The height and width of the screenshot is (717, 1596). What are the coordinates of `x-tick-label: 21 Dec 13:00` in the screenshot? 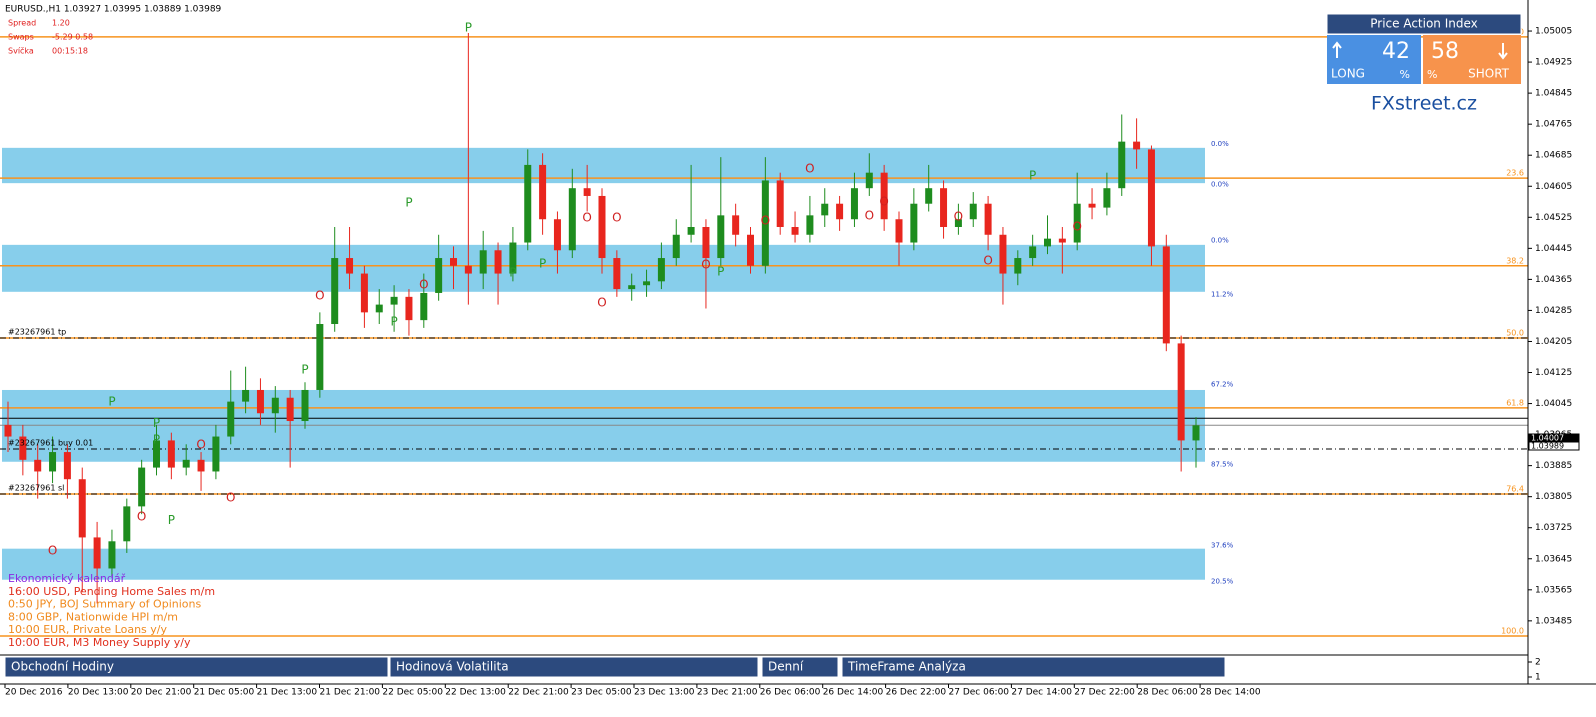 It's located at (287, 693).